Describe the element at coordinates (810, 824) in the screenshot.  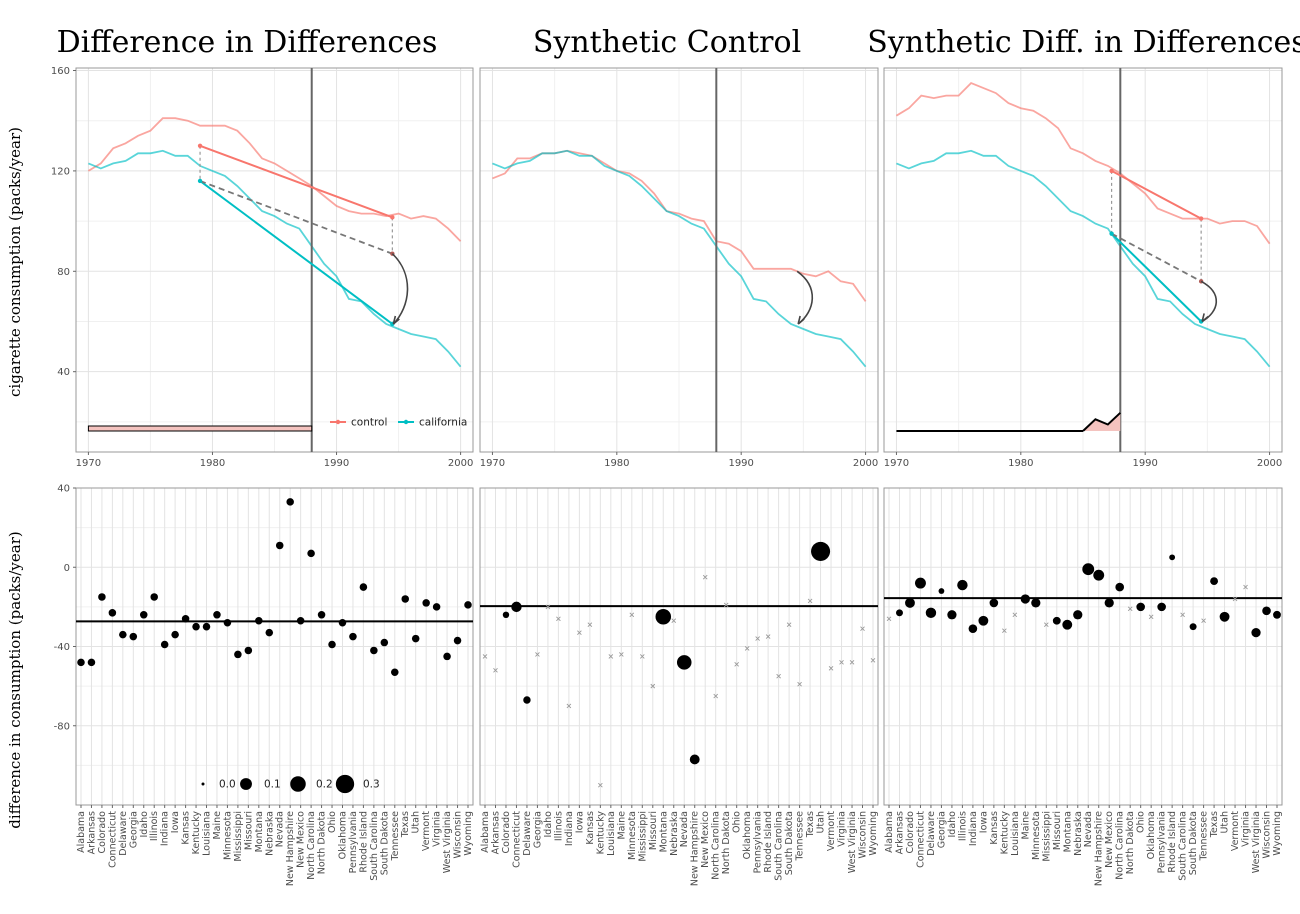
I see `state-label: Texas` at that location.